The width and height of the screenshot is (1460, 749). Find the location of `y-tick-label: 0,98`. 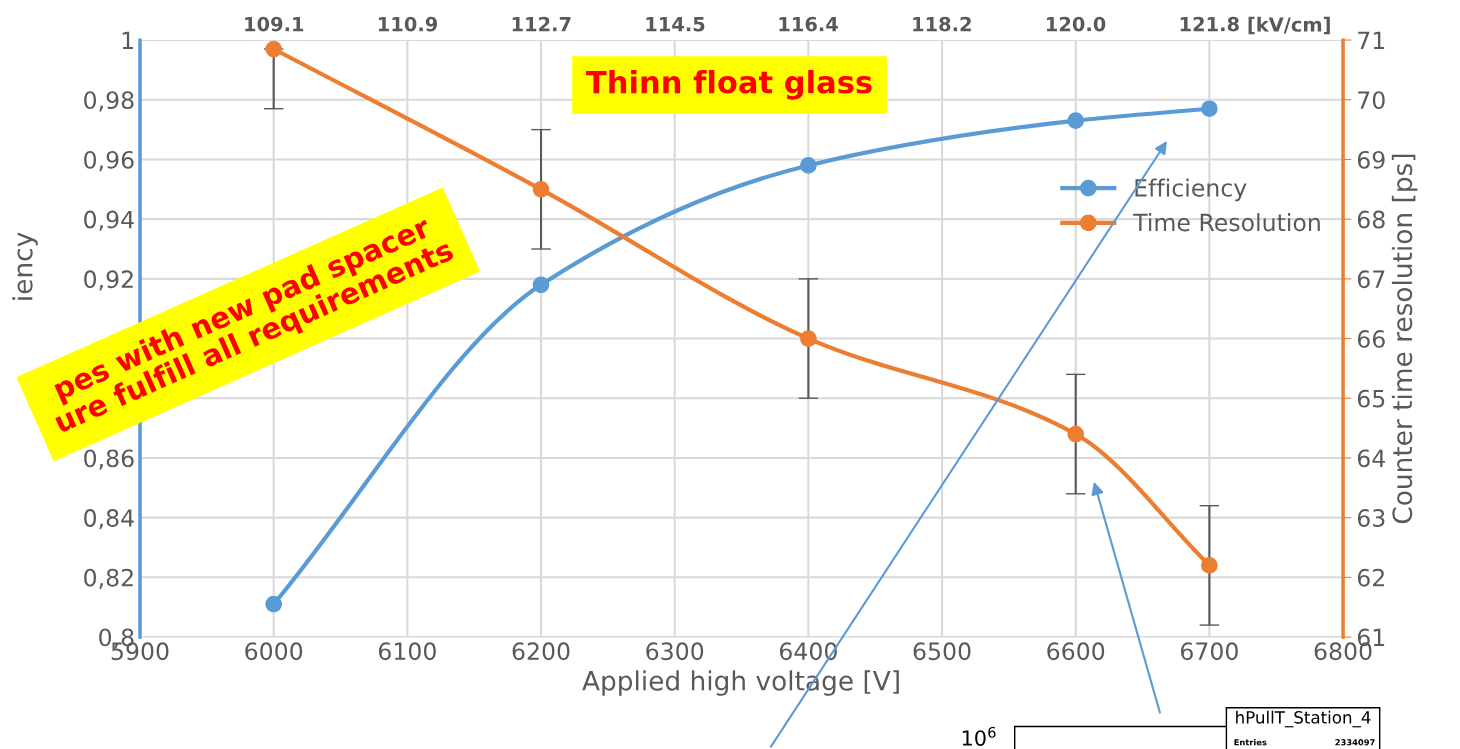

y-tick-label: 0,98 is located at coordinates (109, 101).